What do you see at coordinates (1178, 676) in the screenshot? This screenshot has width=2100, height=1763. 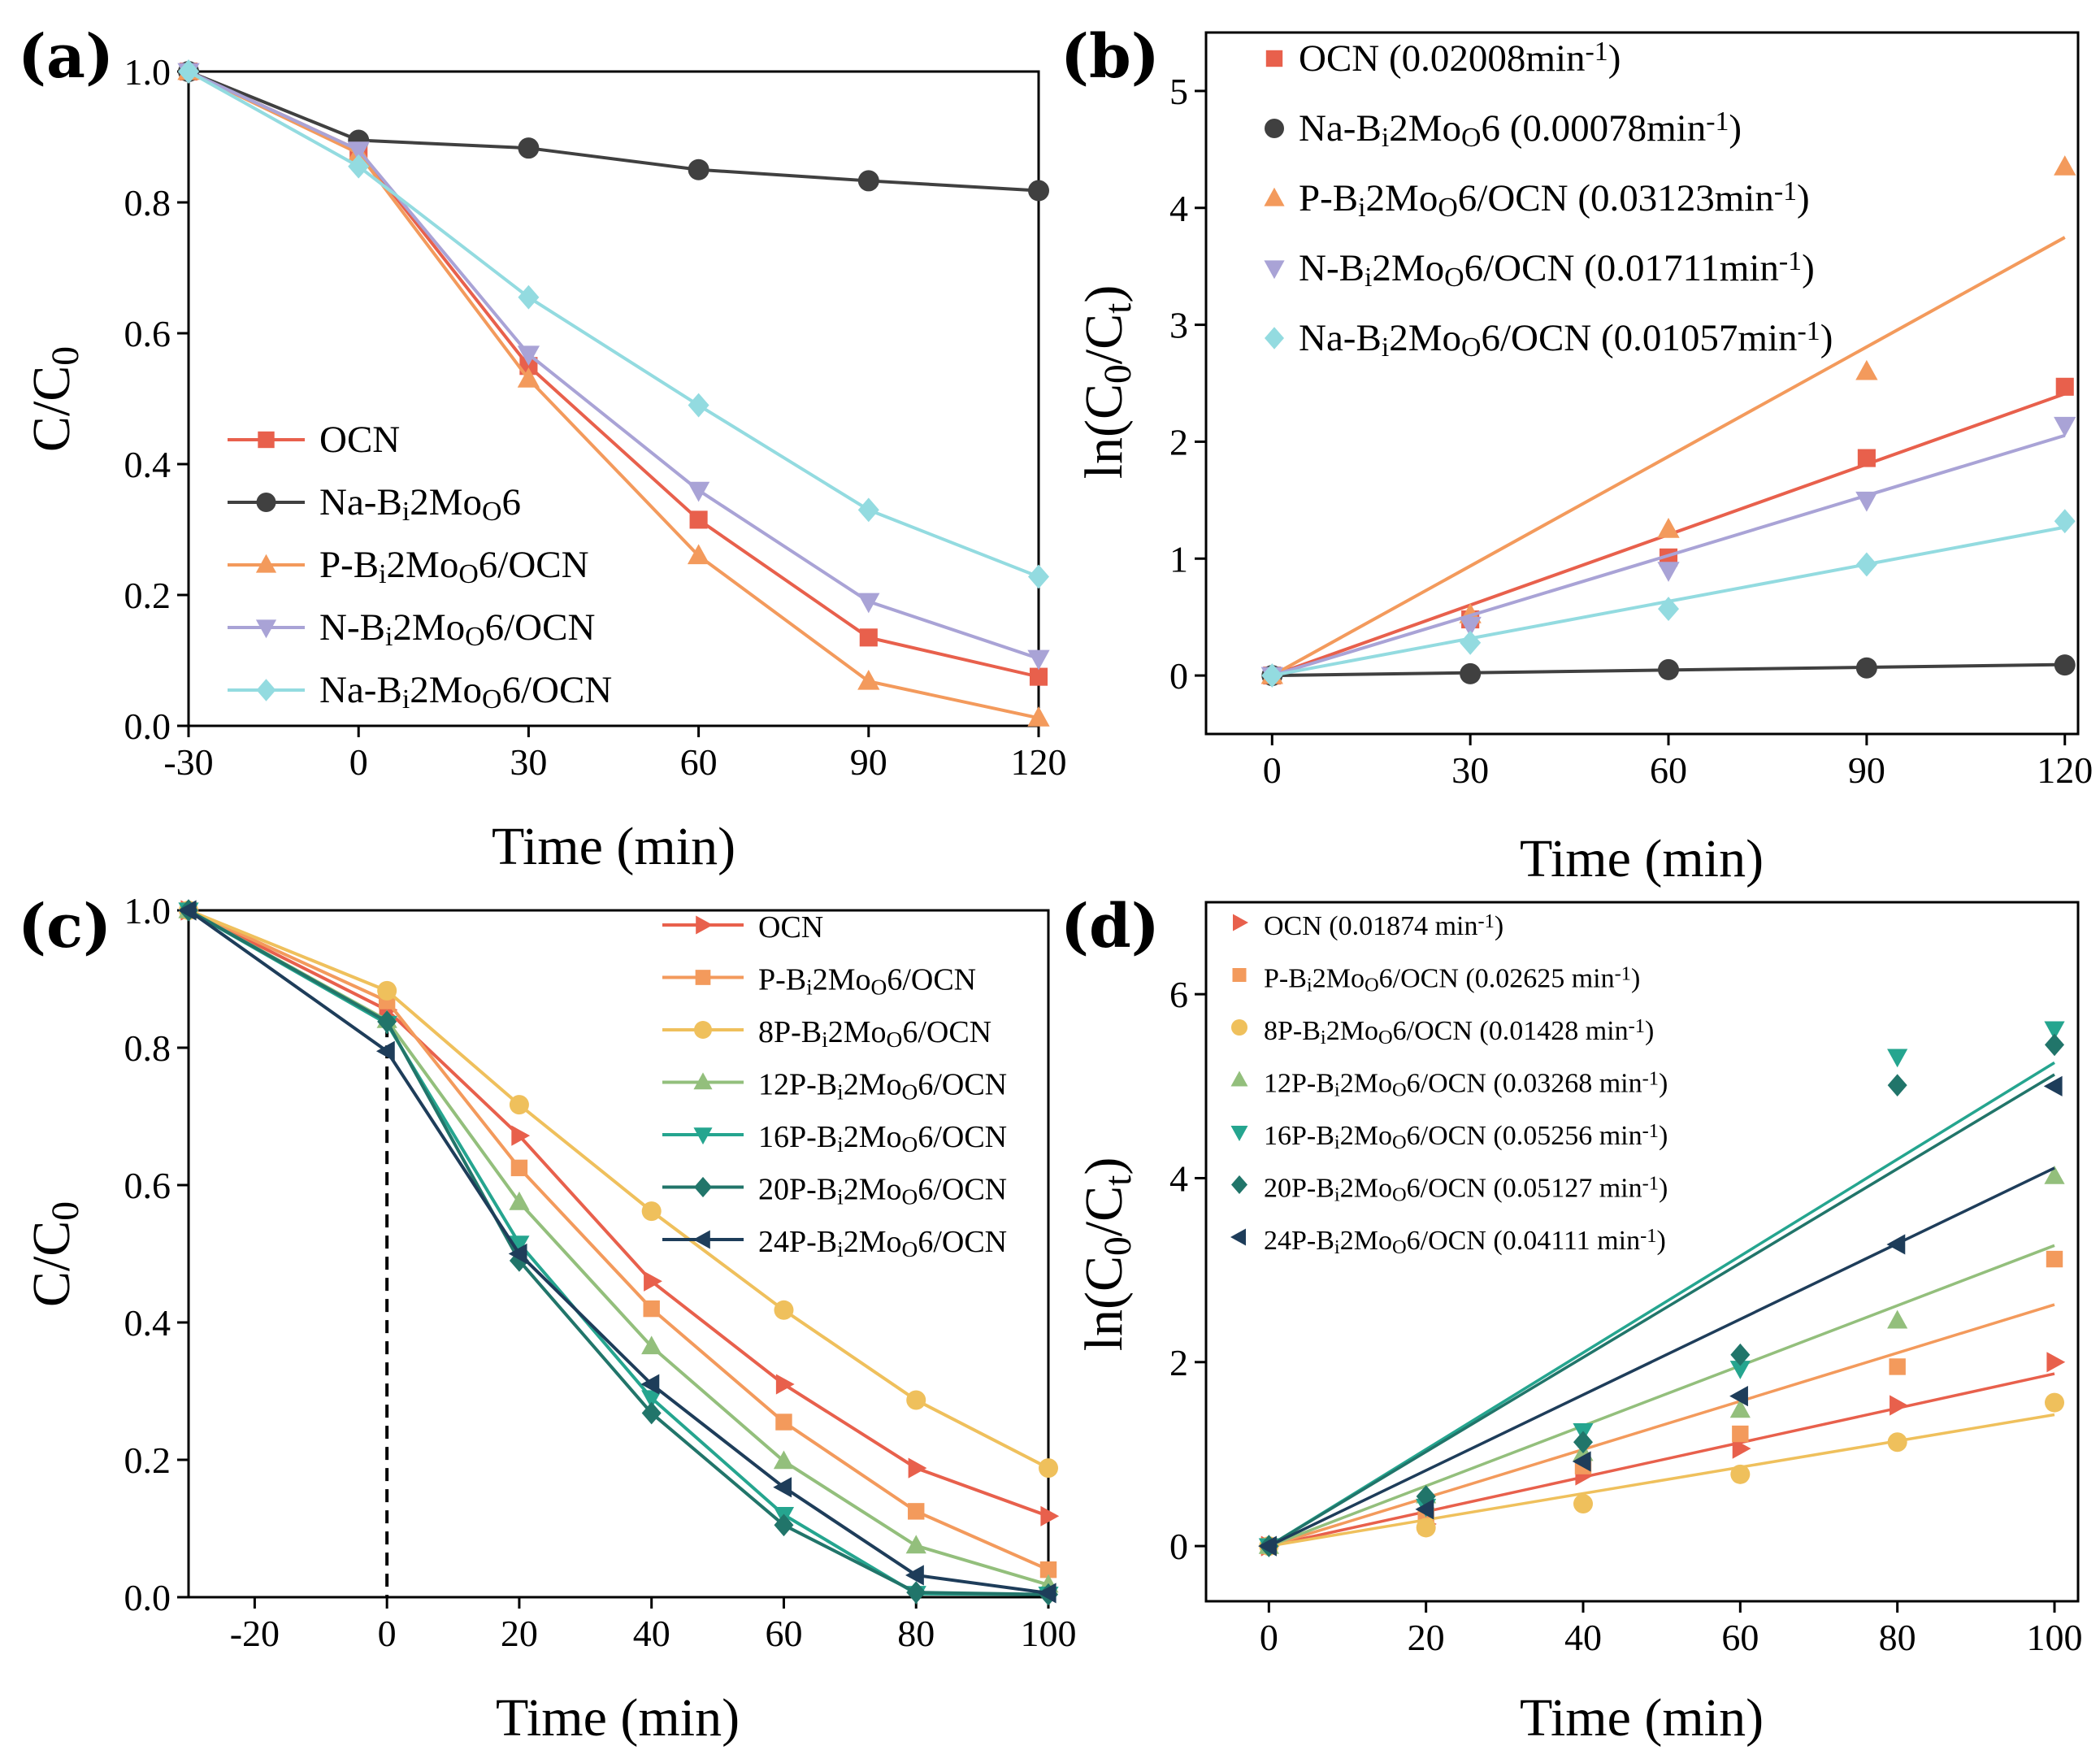 I see `y-tick-label: 0` at bounding box center [1178, 676].